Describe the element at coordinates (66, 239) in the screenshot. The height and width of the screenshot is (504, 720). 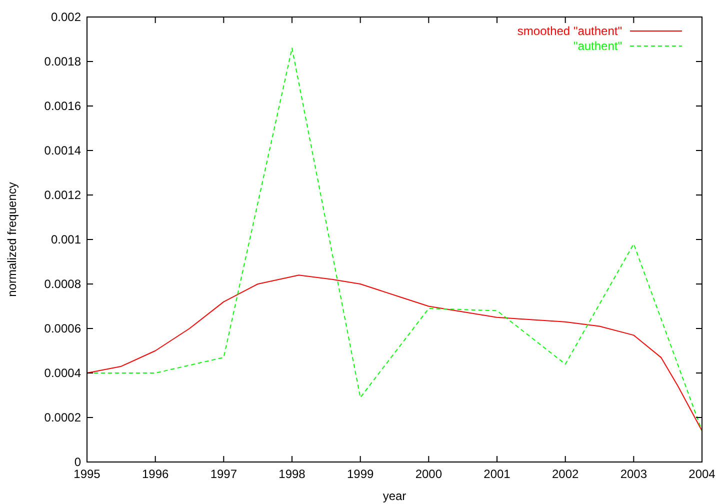
I see `y-tick-label: 0.001` at that location.